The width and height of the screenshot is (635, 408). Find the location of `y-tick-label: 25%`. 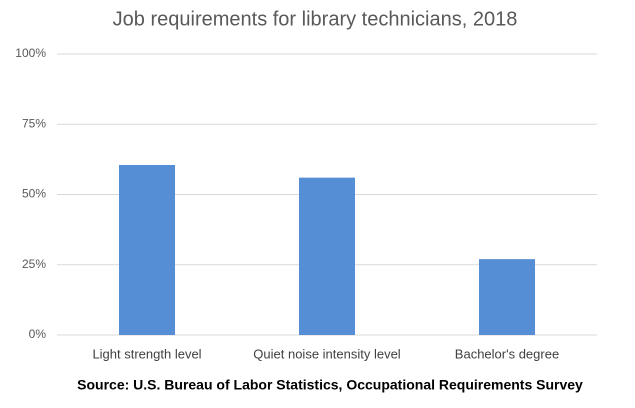

y-tick-label: 25% is located at coordinates (34, 264).